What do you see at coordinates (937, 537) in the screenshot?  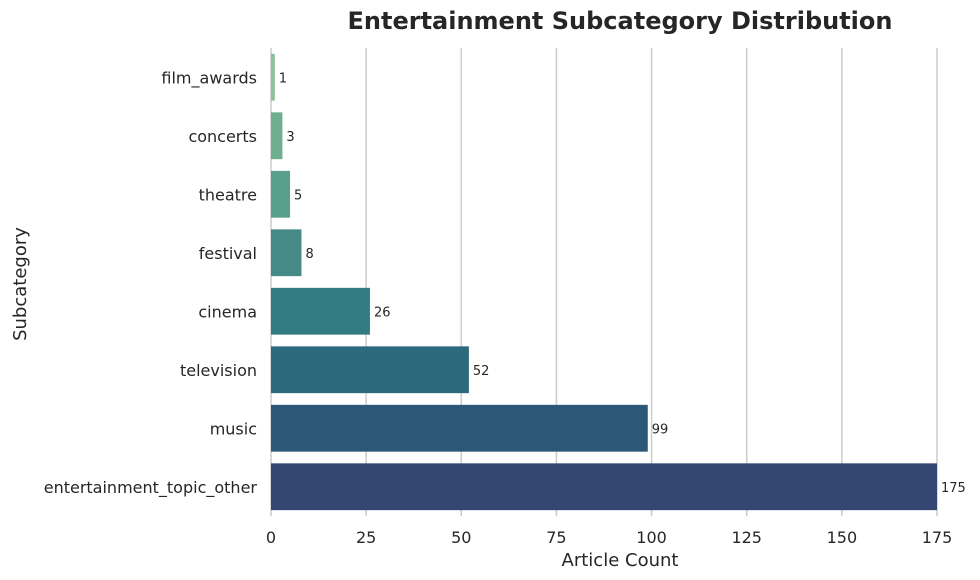 I see `x-tick-label: 175` at bounding box center [937, 537].